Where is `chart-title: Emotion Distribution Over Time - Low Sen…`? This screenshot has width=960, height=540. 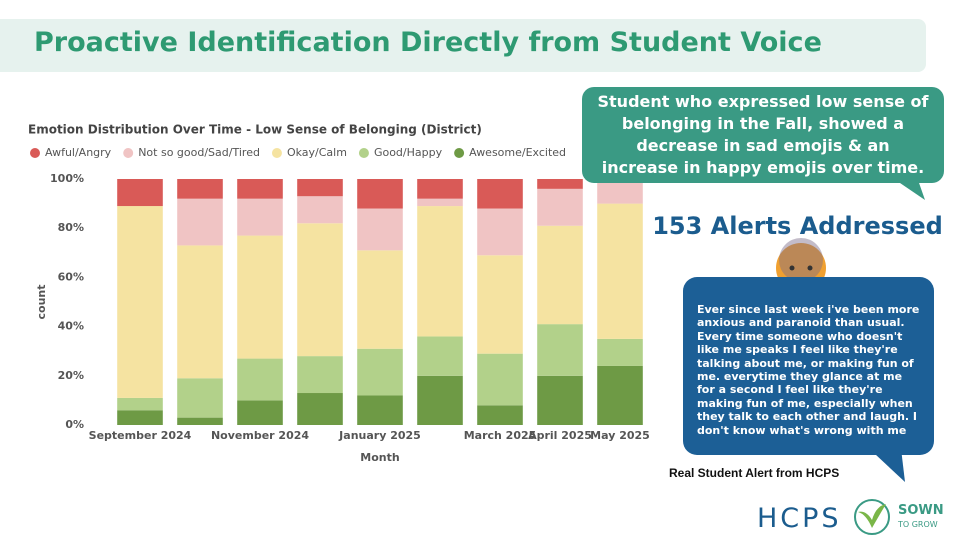
chart-title: Emotion Distribution Over Time - Low Sen… is located at coordinates (255, 130).